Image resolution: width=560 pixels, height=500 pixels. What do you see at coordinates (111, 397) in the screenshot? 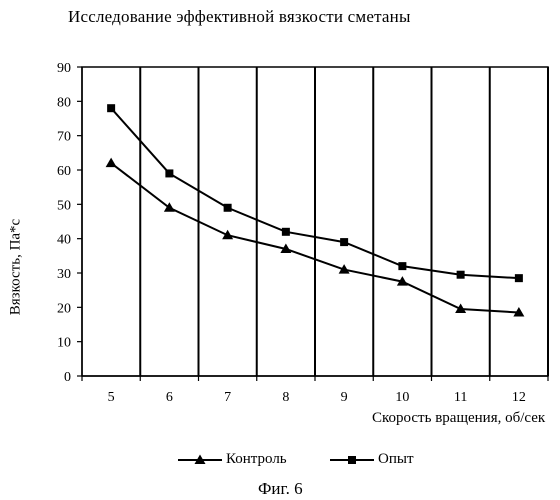
I see `x-tick-label: 5` at bounding box center [111, 397].